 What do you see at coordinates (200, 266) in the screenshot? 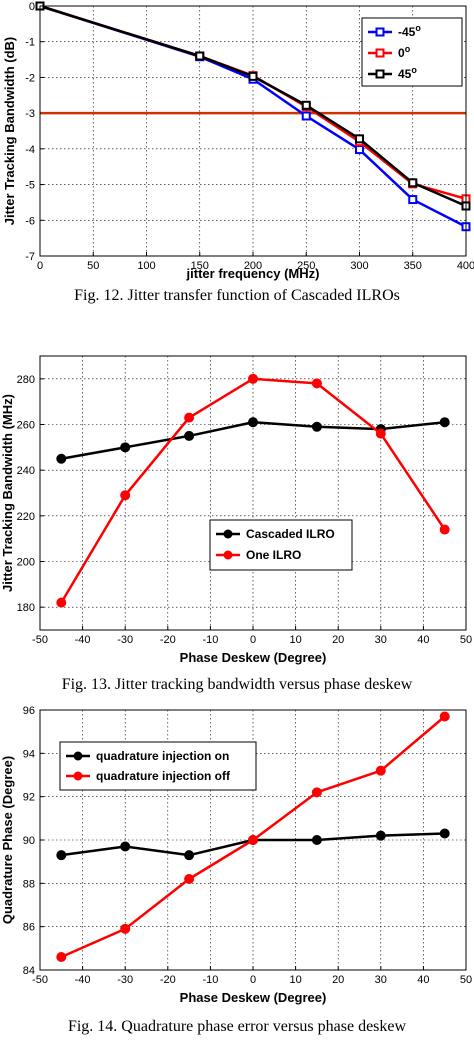
I see `x-tick-label: 150` at bounding box center [200, 266].